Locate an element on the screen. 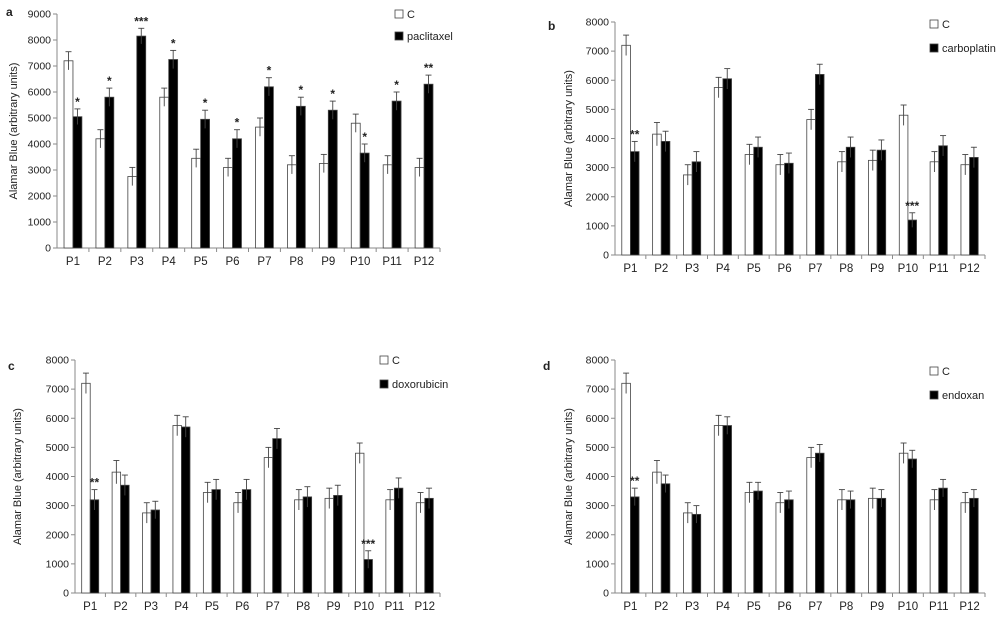  bar-control-p2 is located at coordinates (100, 193).